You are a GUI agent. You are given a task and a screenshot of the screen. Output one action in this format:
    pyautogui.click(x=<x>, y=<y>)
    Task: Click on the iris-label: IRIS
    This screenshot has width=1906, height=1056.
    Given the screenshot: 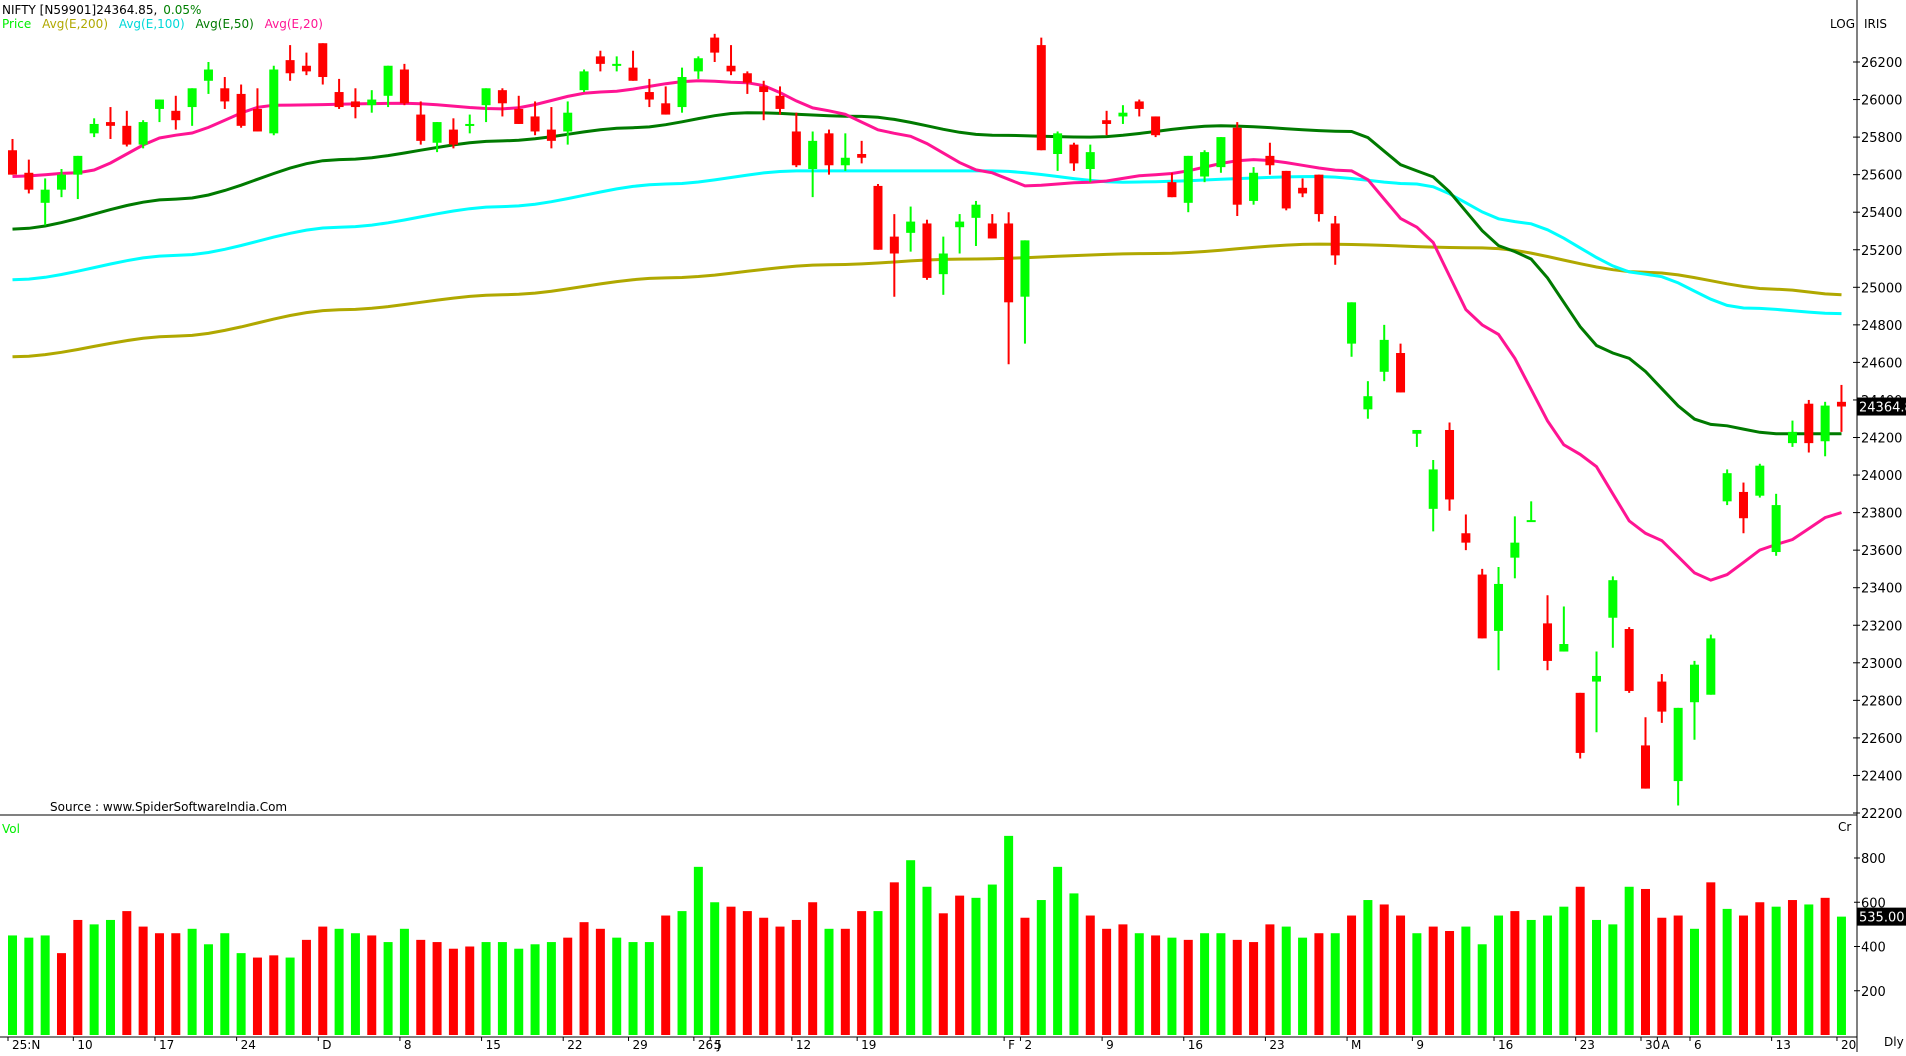 What is the action you would take?
    pyautogui.click(x=1876, y=24)
    